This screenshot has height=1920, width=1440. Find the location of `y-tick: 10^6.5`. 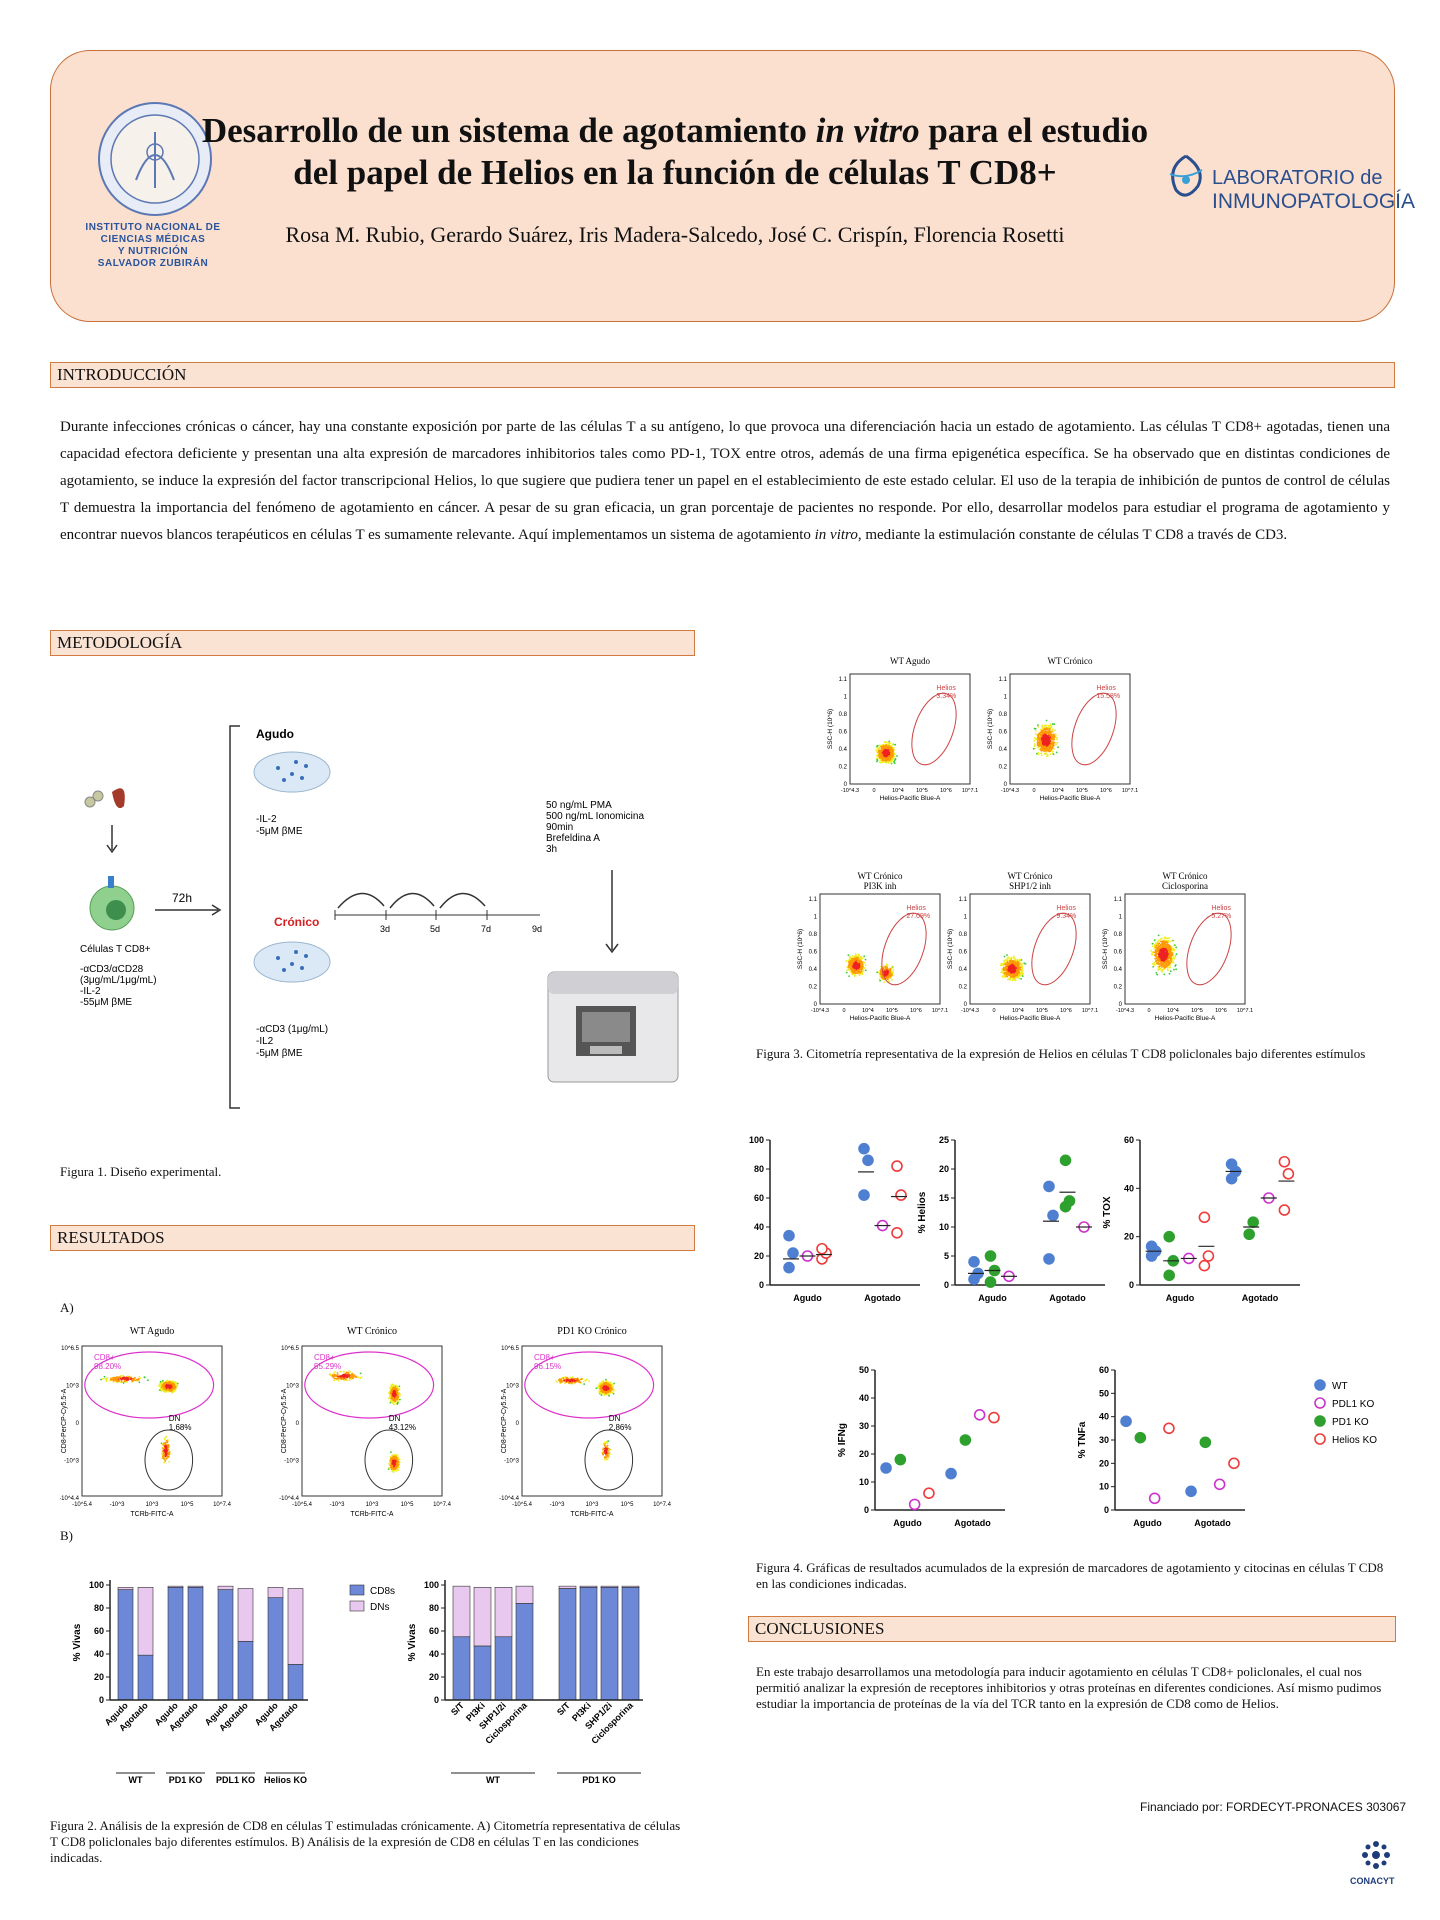

y-tick: 10^6.5 is located at coordinates (290, 1349).